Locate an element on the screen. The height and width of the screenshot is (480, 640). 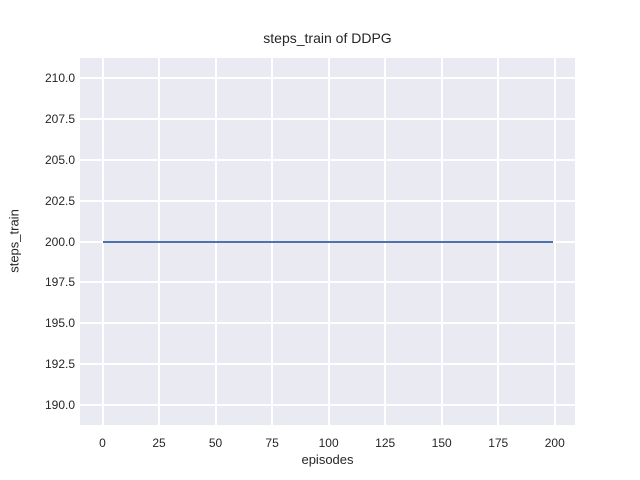
x-tick-label: 75 is located at coordinates (272, 443).